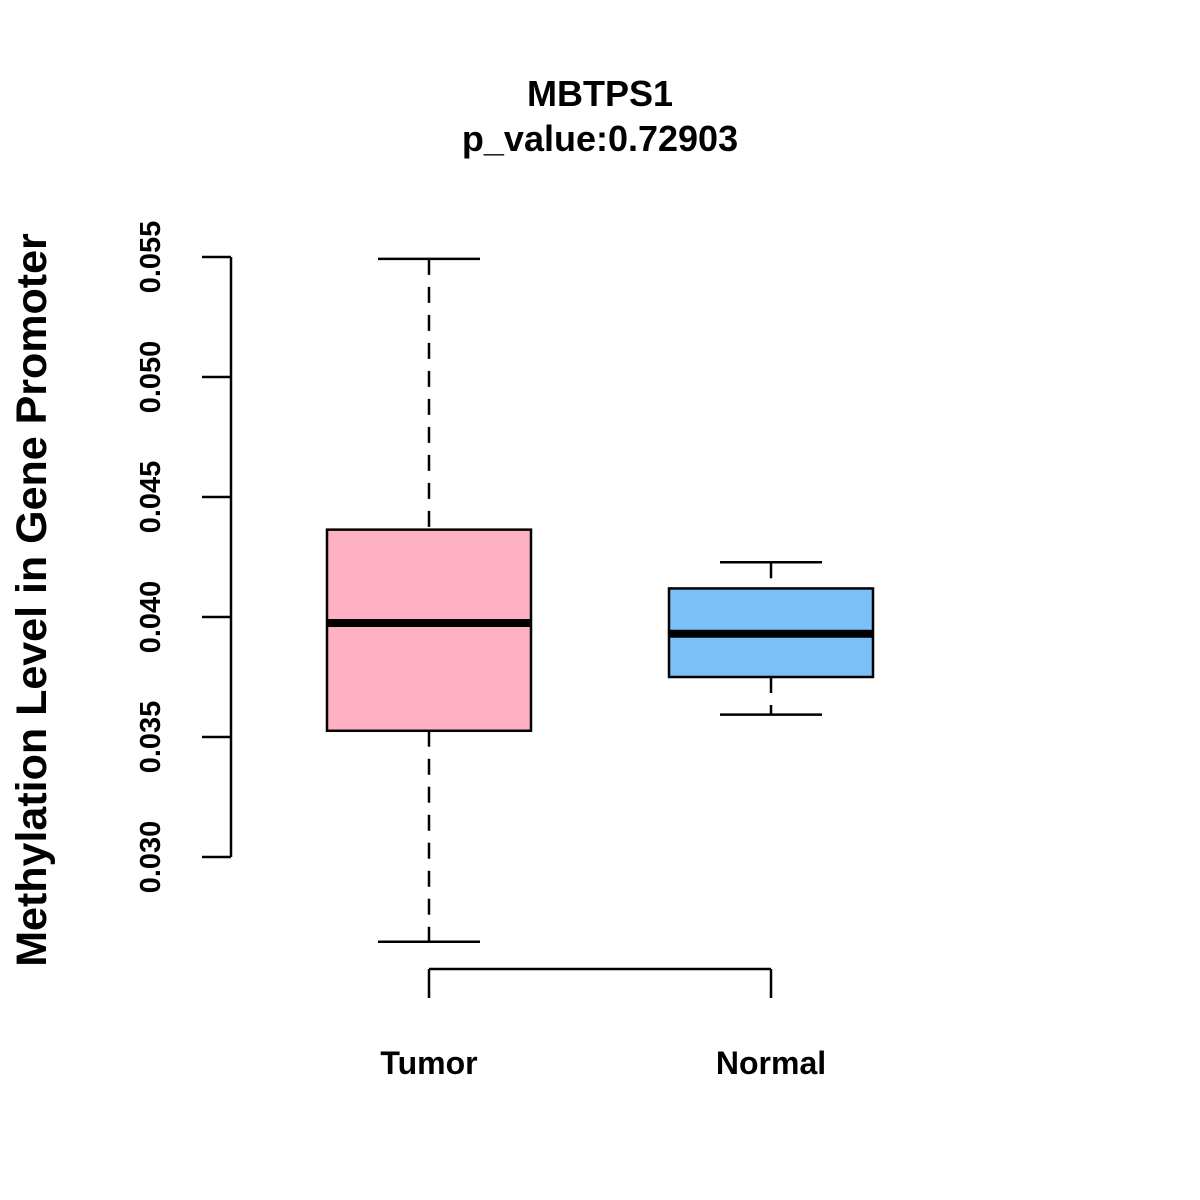  What do you see at coordinates (603, 1024) in the screenshot?
I see `x-axis: Tumor Normal` at bounding box center [603, 1024].